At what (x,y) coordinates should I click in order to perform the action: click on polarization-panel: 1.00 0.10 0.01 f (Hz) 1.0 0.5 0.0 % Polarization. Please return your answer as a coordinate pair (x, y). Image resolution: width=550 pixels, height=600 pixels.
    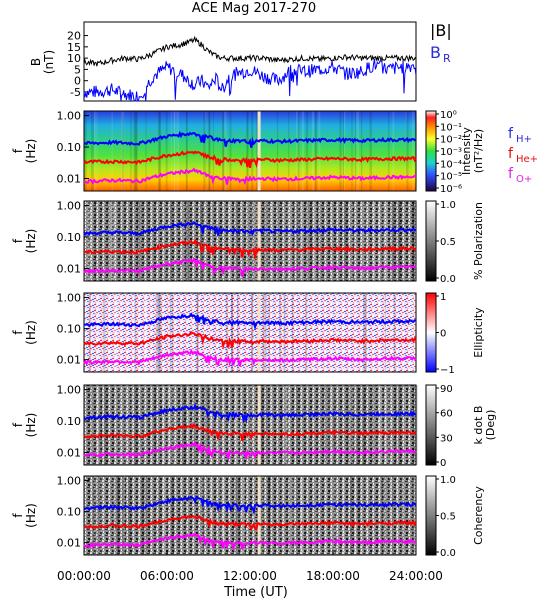
    Looking at the image, I should click on (248, 242).